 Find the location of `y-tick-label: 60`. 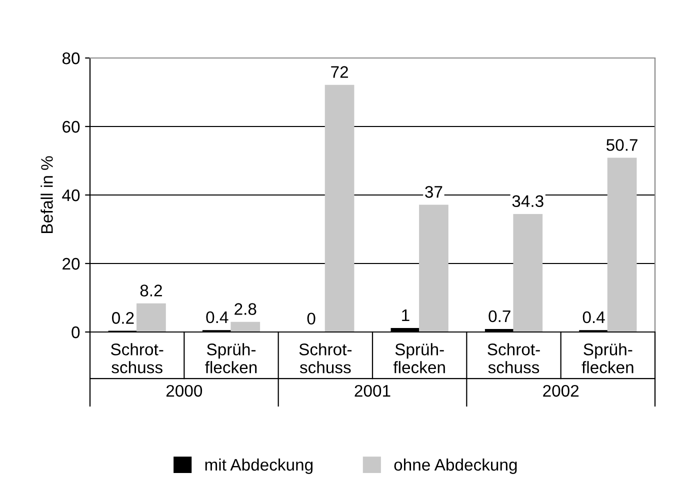

y-tick-label: 60 is located at coordinates (71, 126).